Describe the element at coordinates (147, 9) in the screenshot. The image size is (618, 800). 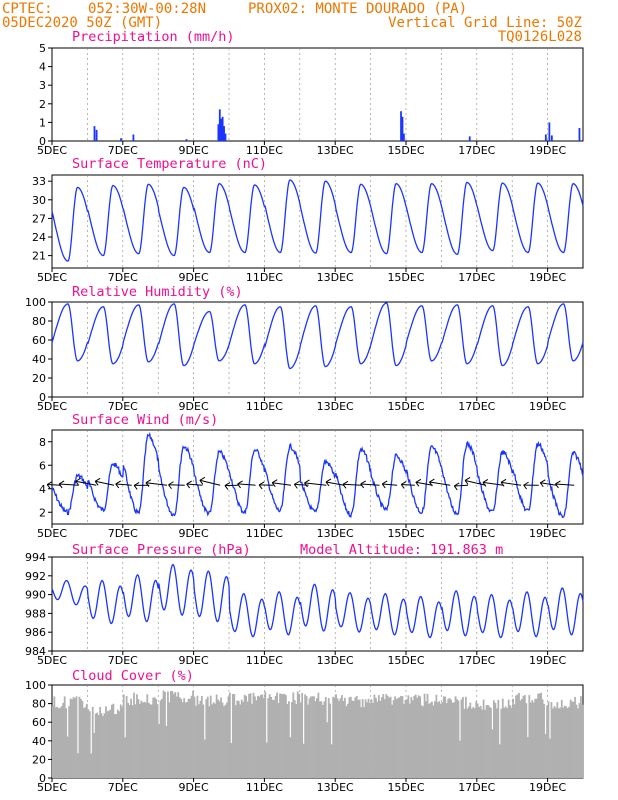
I see `header-coords: 052:30W-00:28N` at that location.